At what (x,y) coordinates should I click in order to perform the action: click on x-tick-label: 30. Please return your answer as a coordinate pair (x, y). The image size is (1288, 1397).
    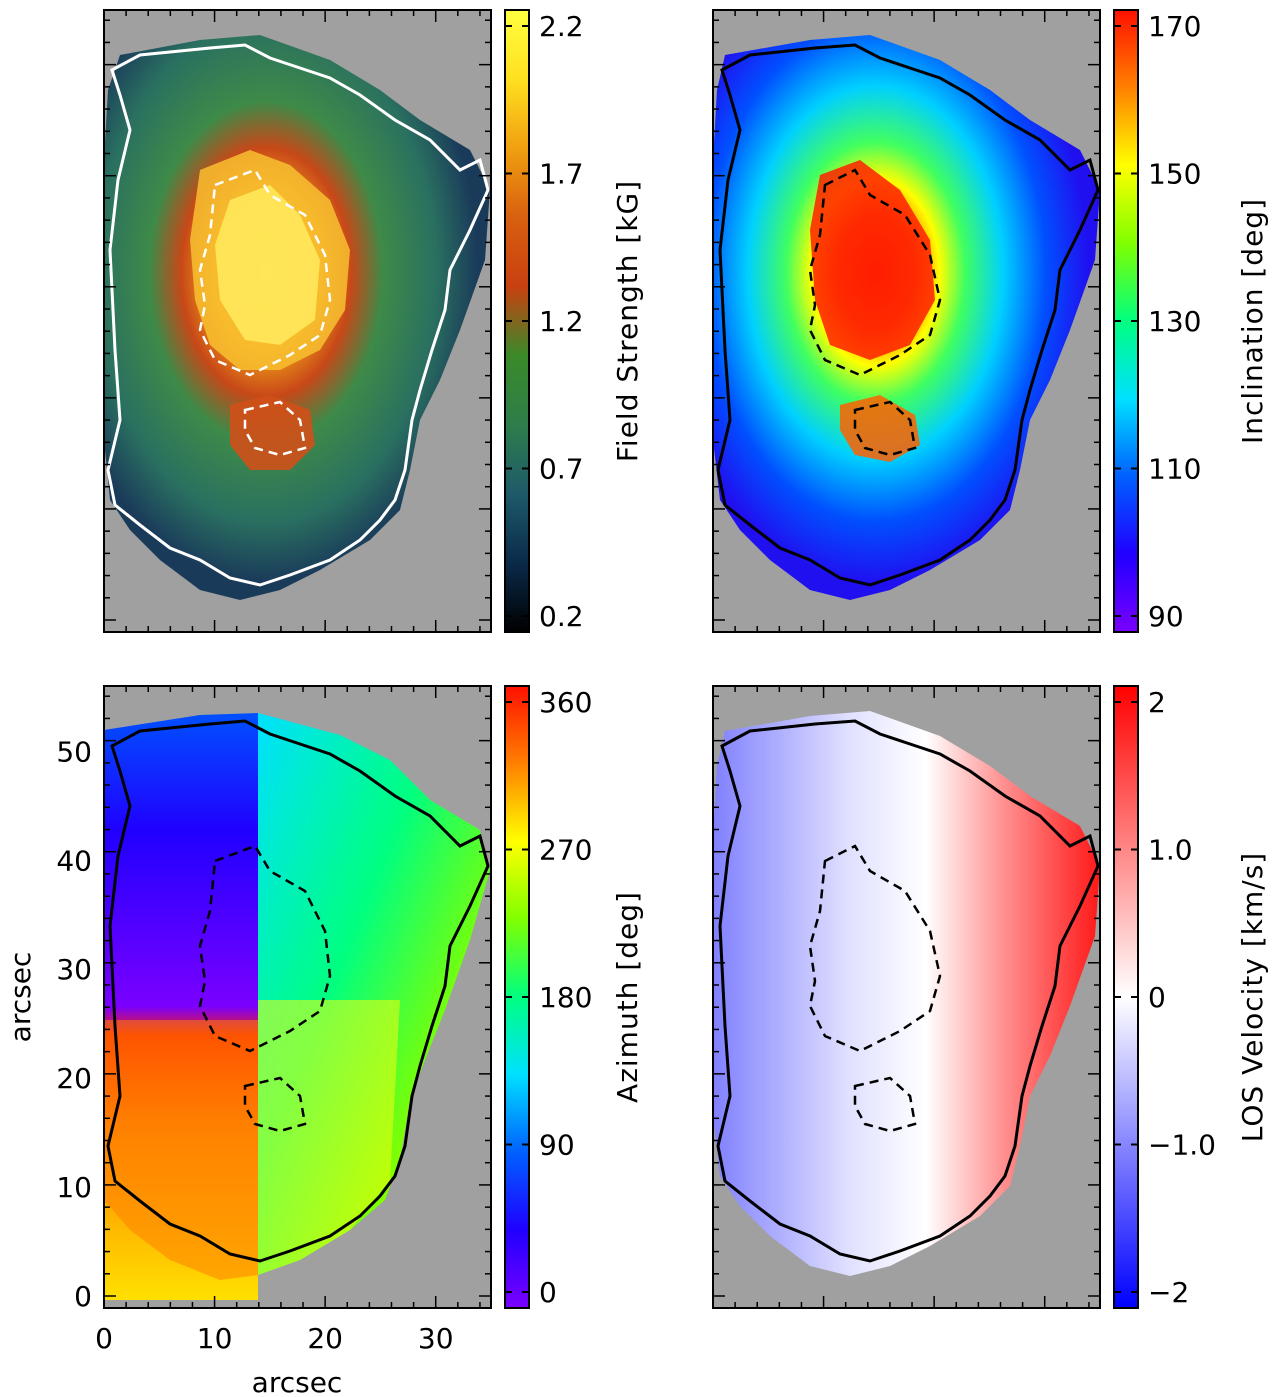
    Looking at the image, I should click on (436, 1338).